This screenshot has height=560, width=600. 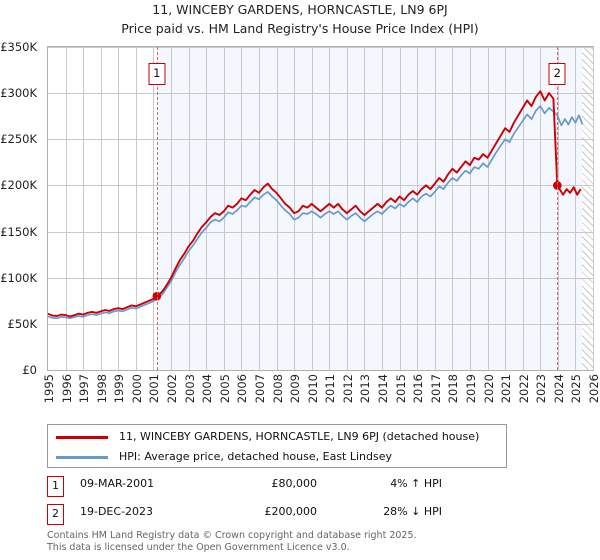 What do you see at coordinates (416, 483) in the screenshot?
I see `transaction-hpi-delta: 4% ↑ HPI` at bounding box center [416, 483].